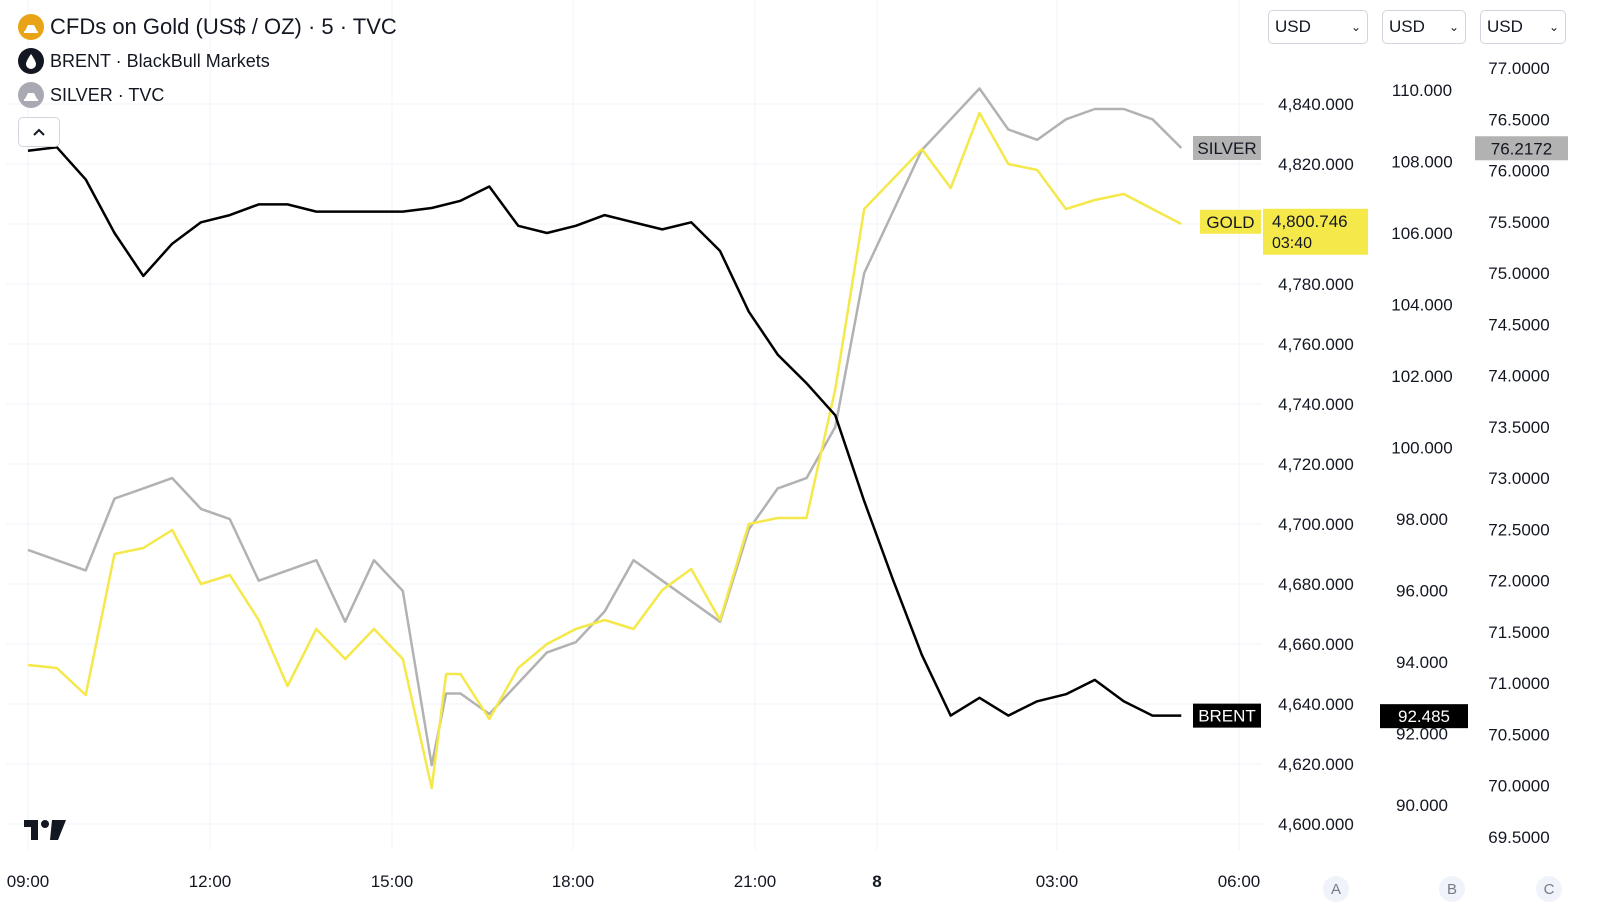 Image resolution: width=1600 pixels, height=920 pixels. I want to click on axis-a-tick-12: 4,600.000, so click(1316, 824).